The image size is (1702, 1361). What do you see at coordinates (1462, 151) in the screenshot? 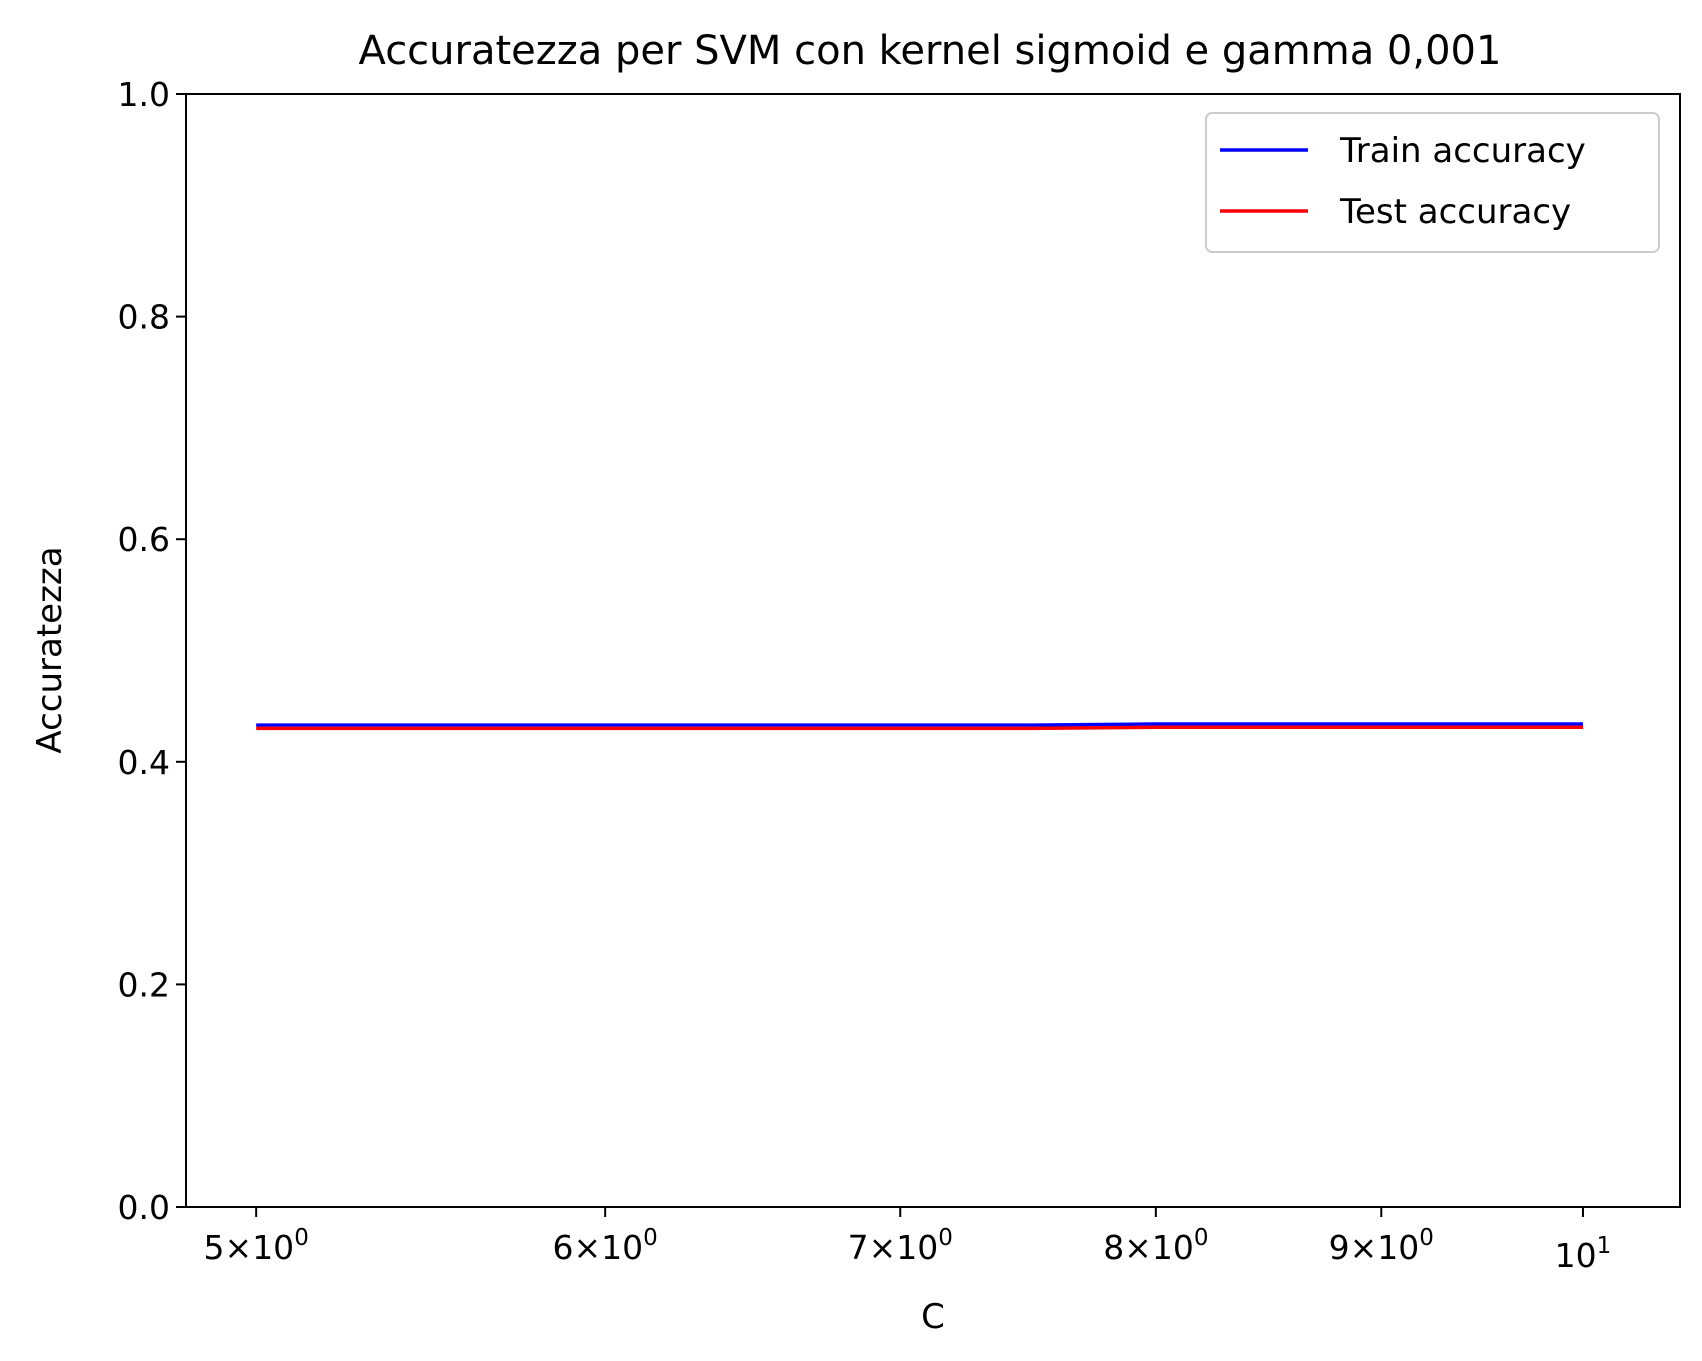
I see `legend-label-0: Train accuracy` at bounding box center [1462, 151].